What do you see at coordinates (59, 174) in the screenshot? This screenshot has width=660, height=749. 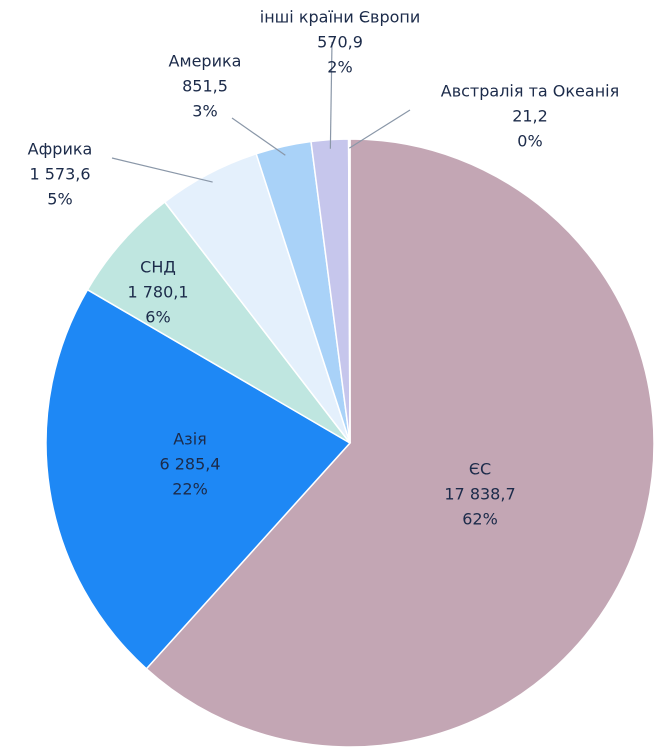 I see `slice-value: 1 573,6` at bounding box center [59, 174].